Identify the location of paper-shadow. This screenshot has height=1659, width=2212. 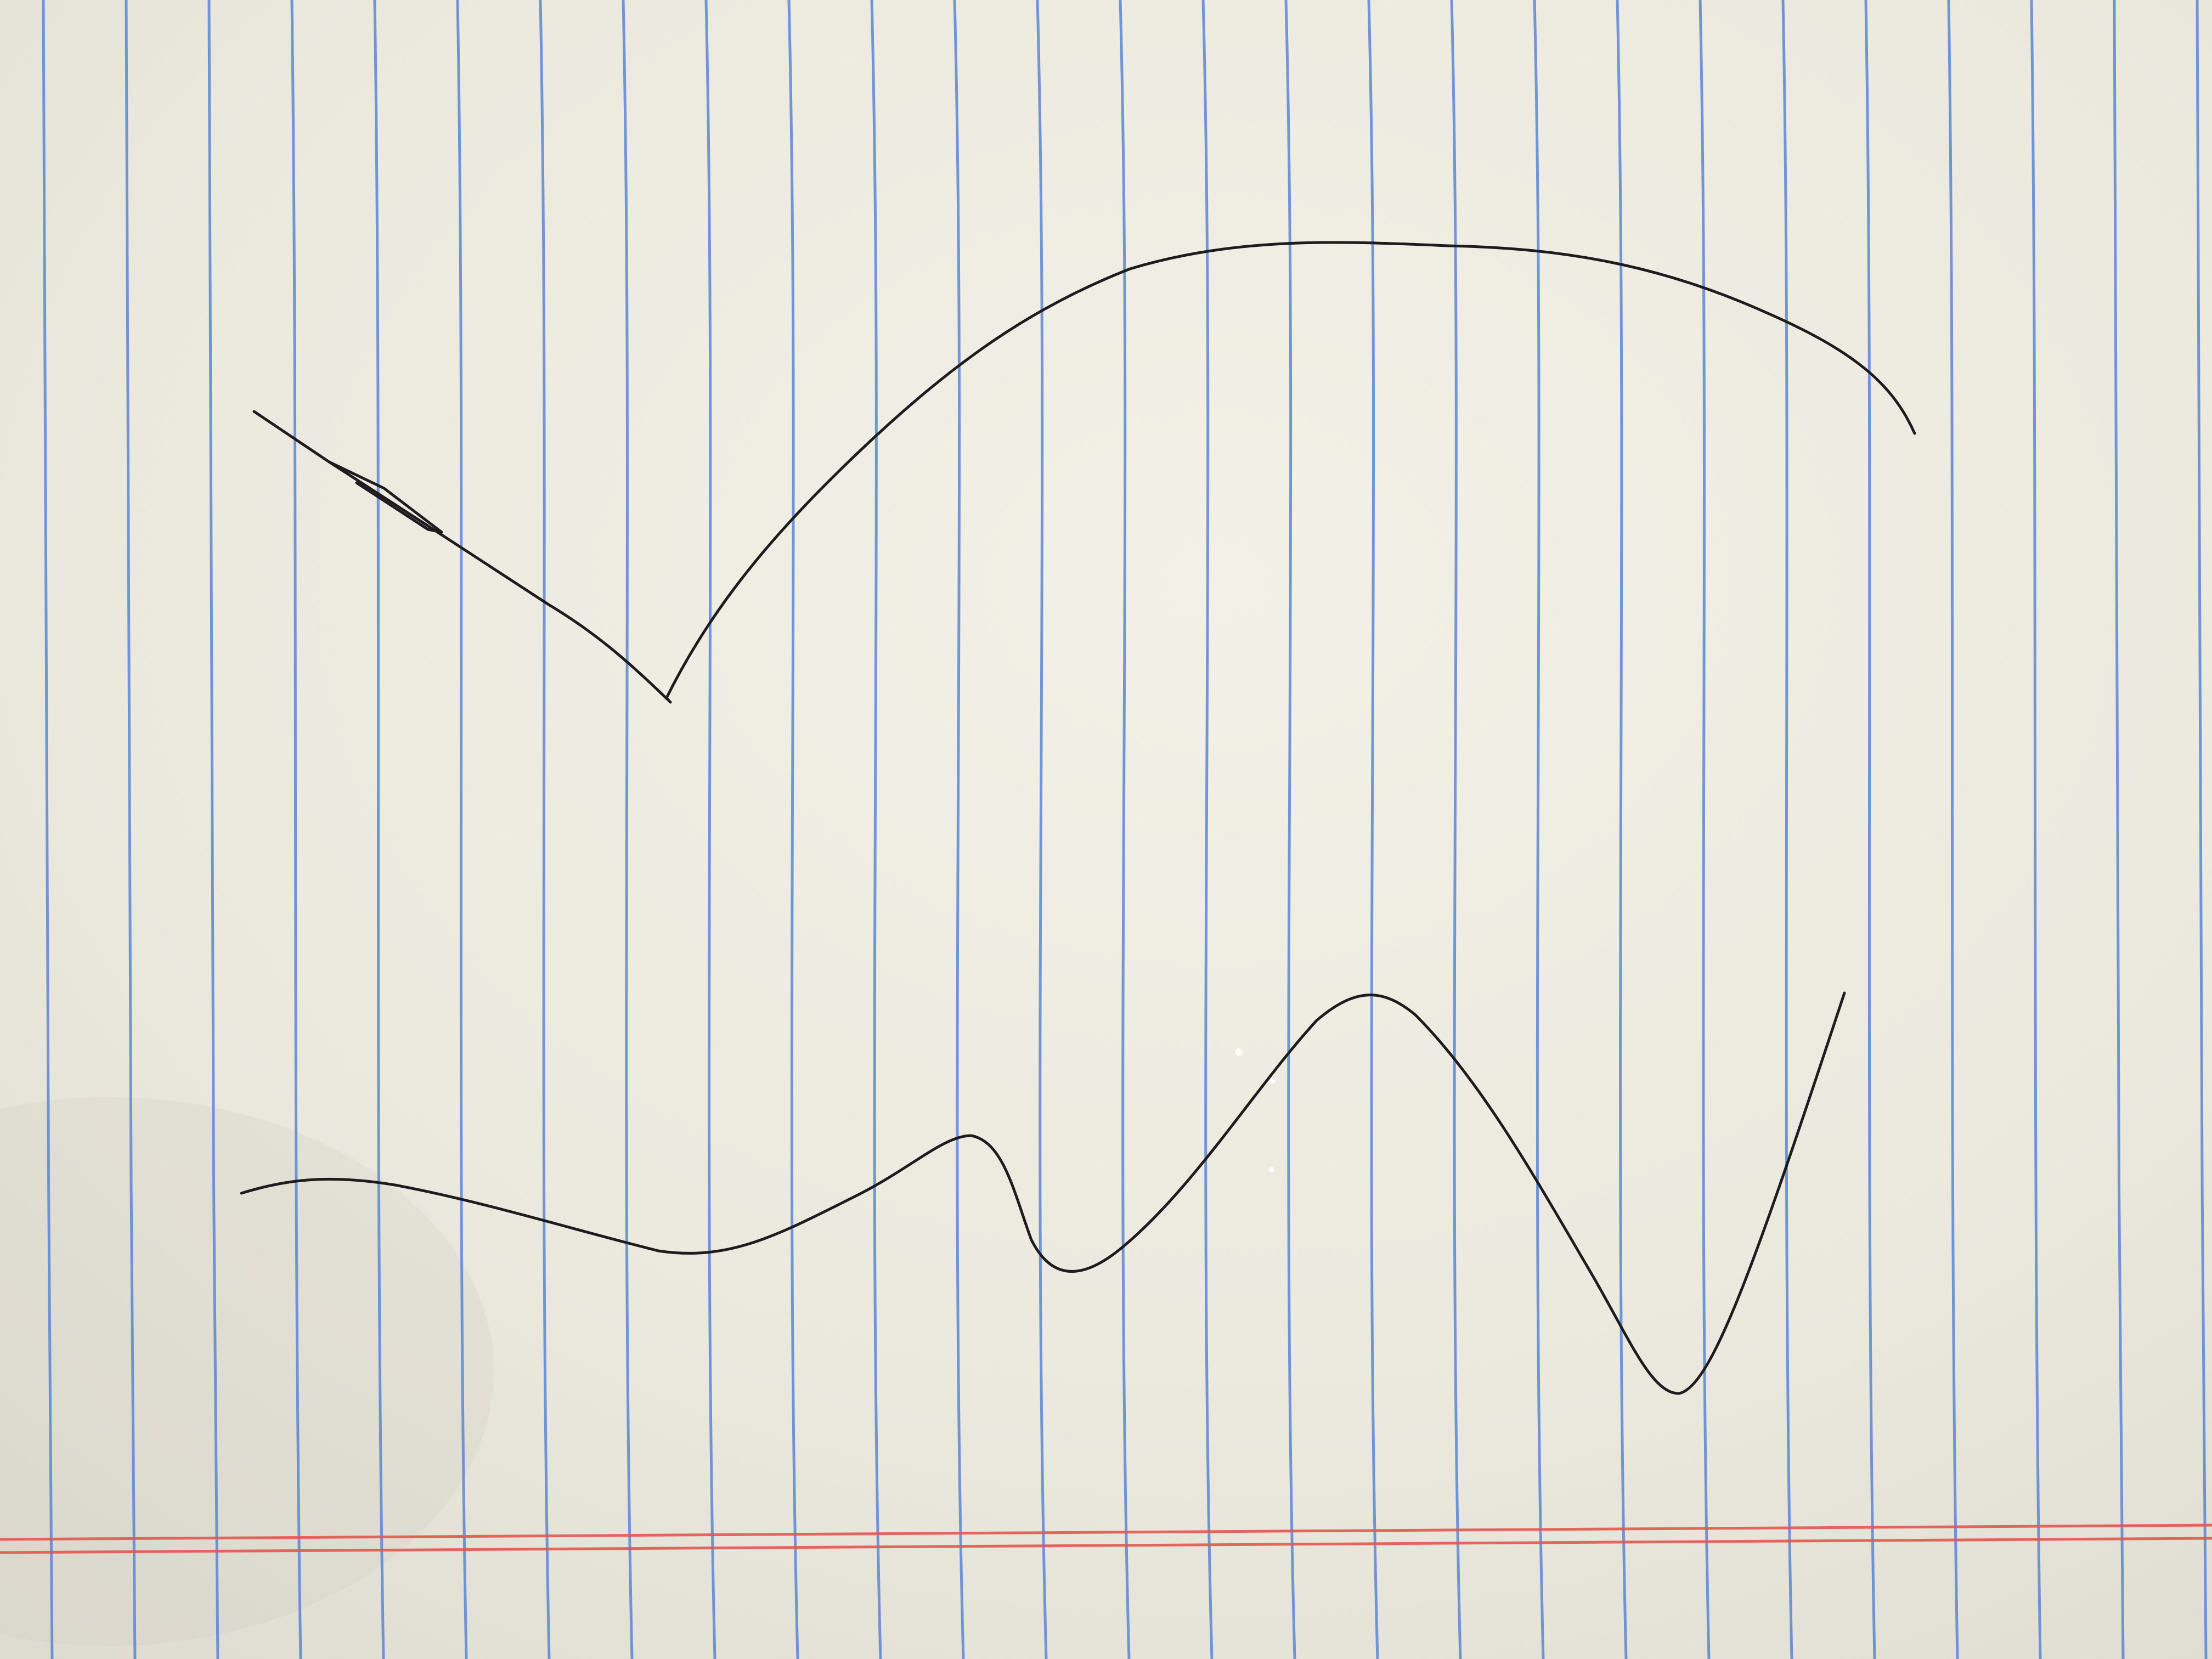
(247, 1372).